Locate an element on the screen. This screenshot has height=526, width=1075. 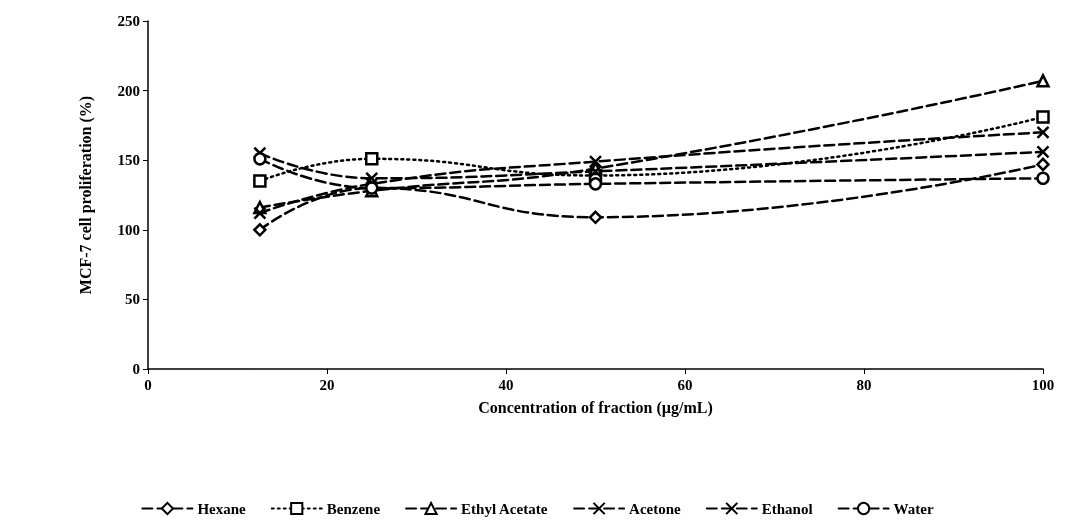
legend-label: Ethanol is located at coordinates (787, 508).